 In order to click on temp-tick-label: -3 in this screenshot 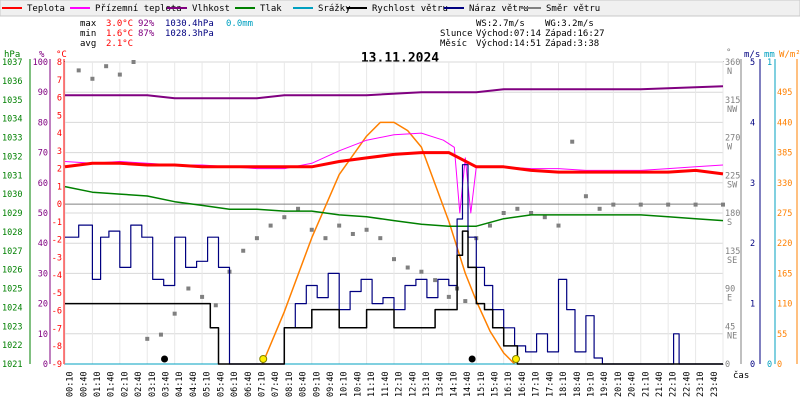, I will do `click(57, 258)`.